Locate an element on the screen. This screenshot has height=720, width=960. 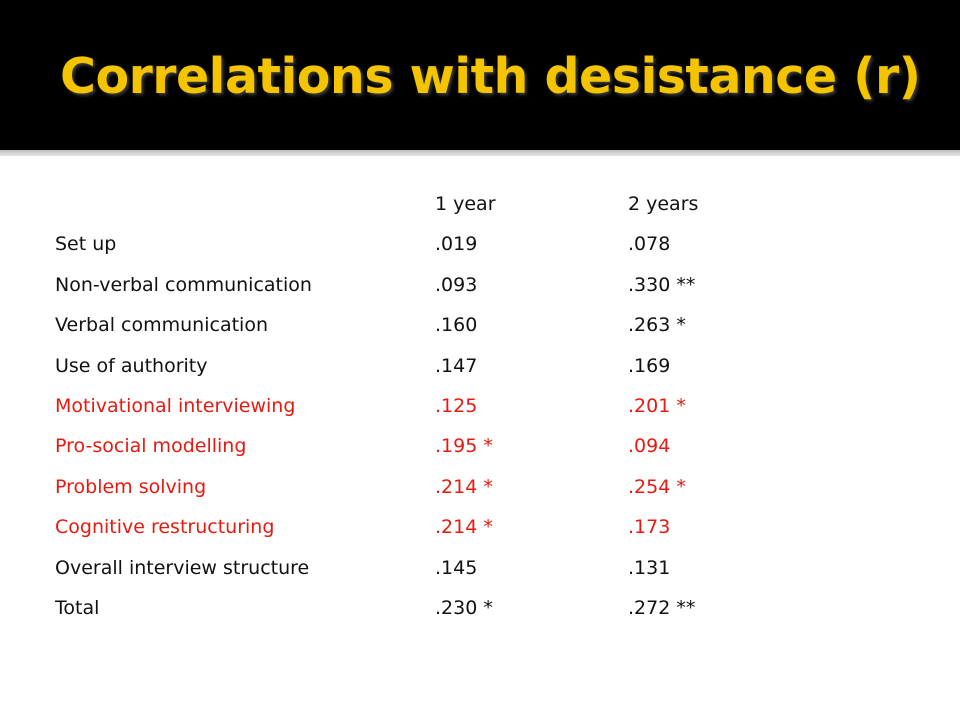
table-row: Overall interview structure .145 .131 is located at coordinates (485, 569).